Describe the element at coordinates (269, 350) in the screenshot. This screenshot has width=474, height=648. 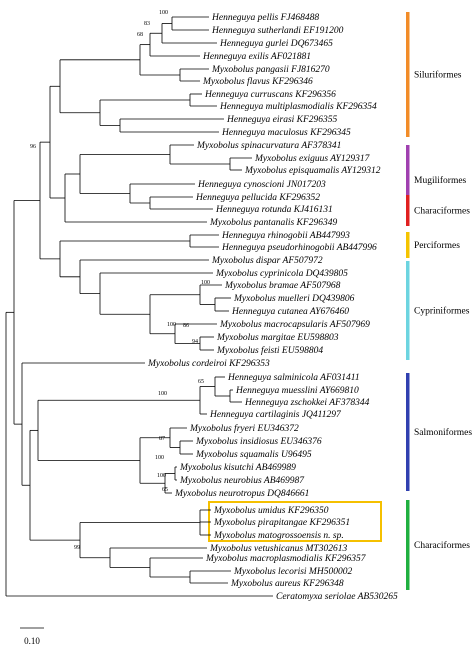
I see `taxon-label: Myxobolus feisti EU598804` at that location.